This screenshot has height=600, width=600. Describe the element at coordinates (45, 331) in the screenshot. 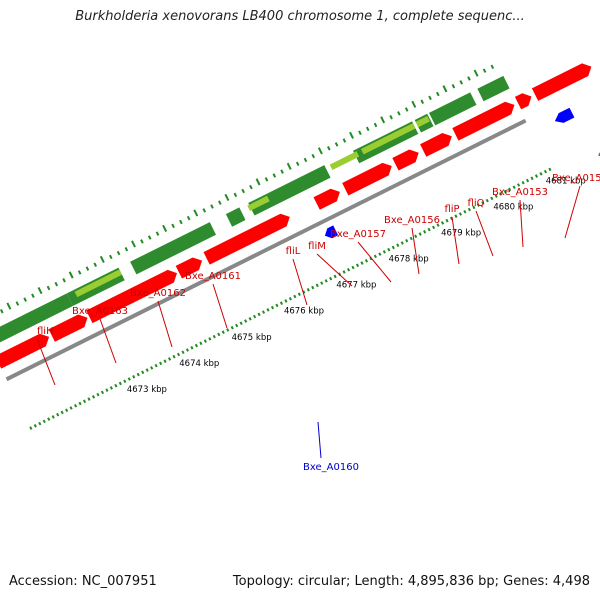

I see `gene-label: fliH` at that location.